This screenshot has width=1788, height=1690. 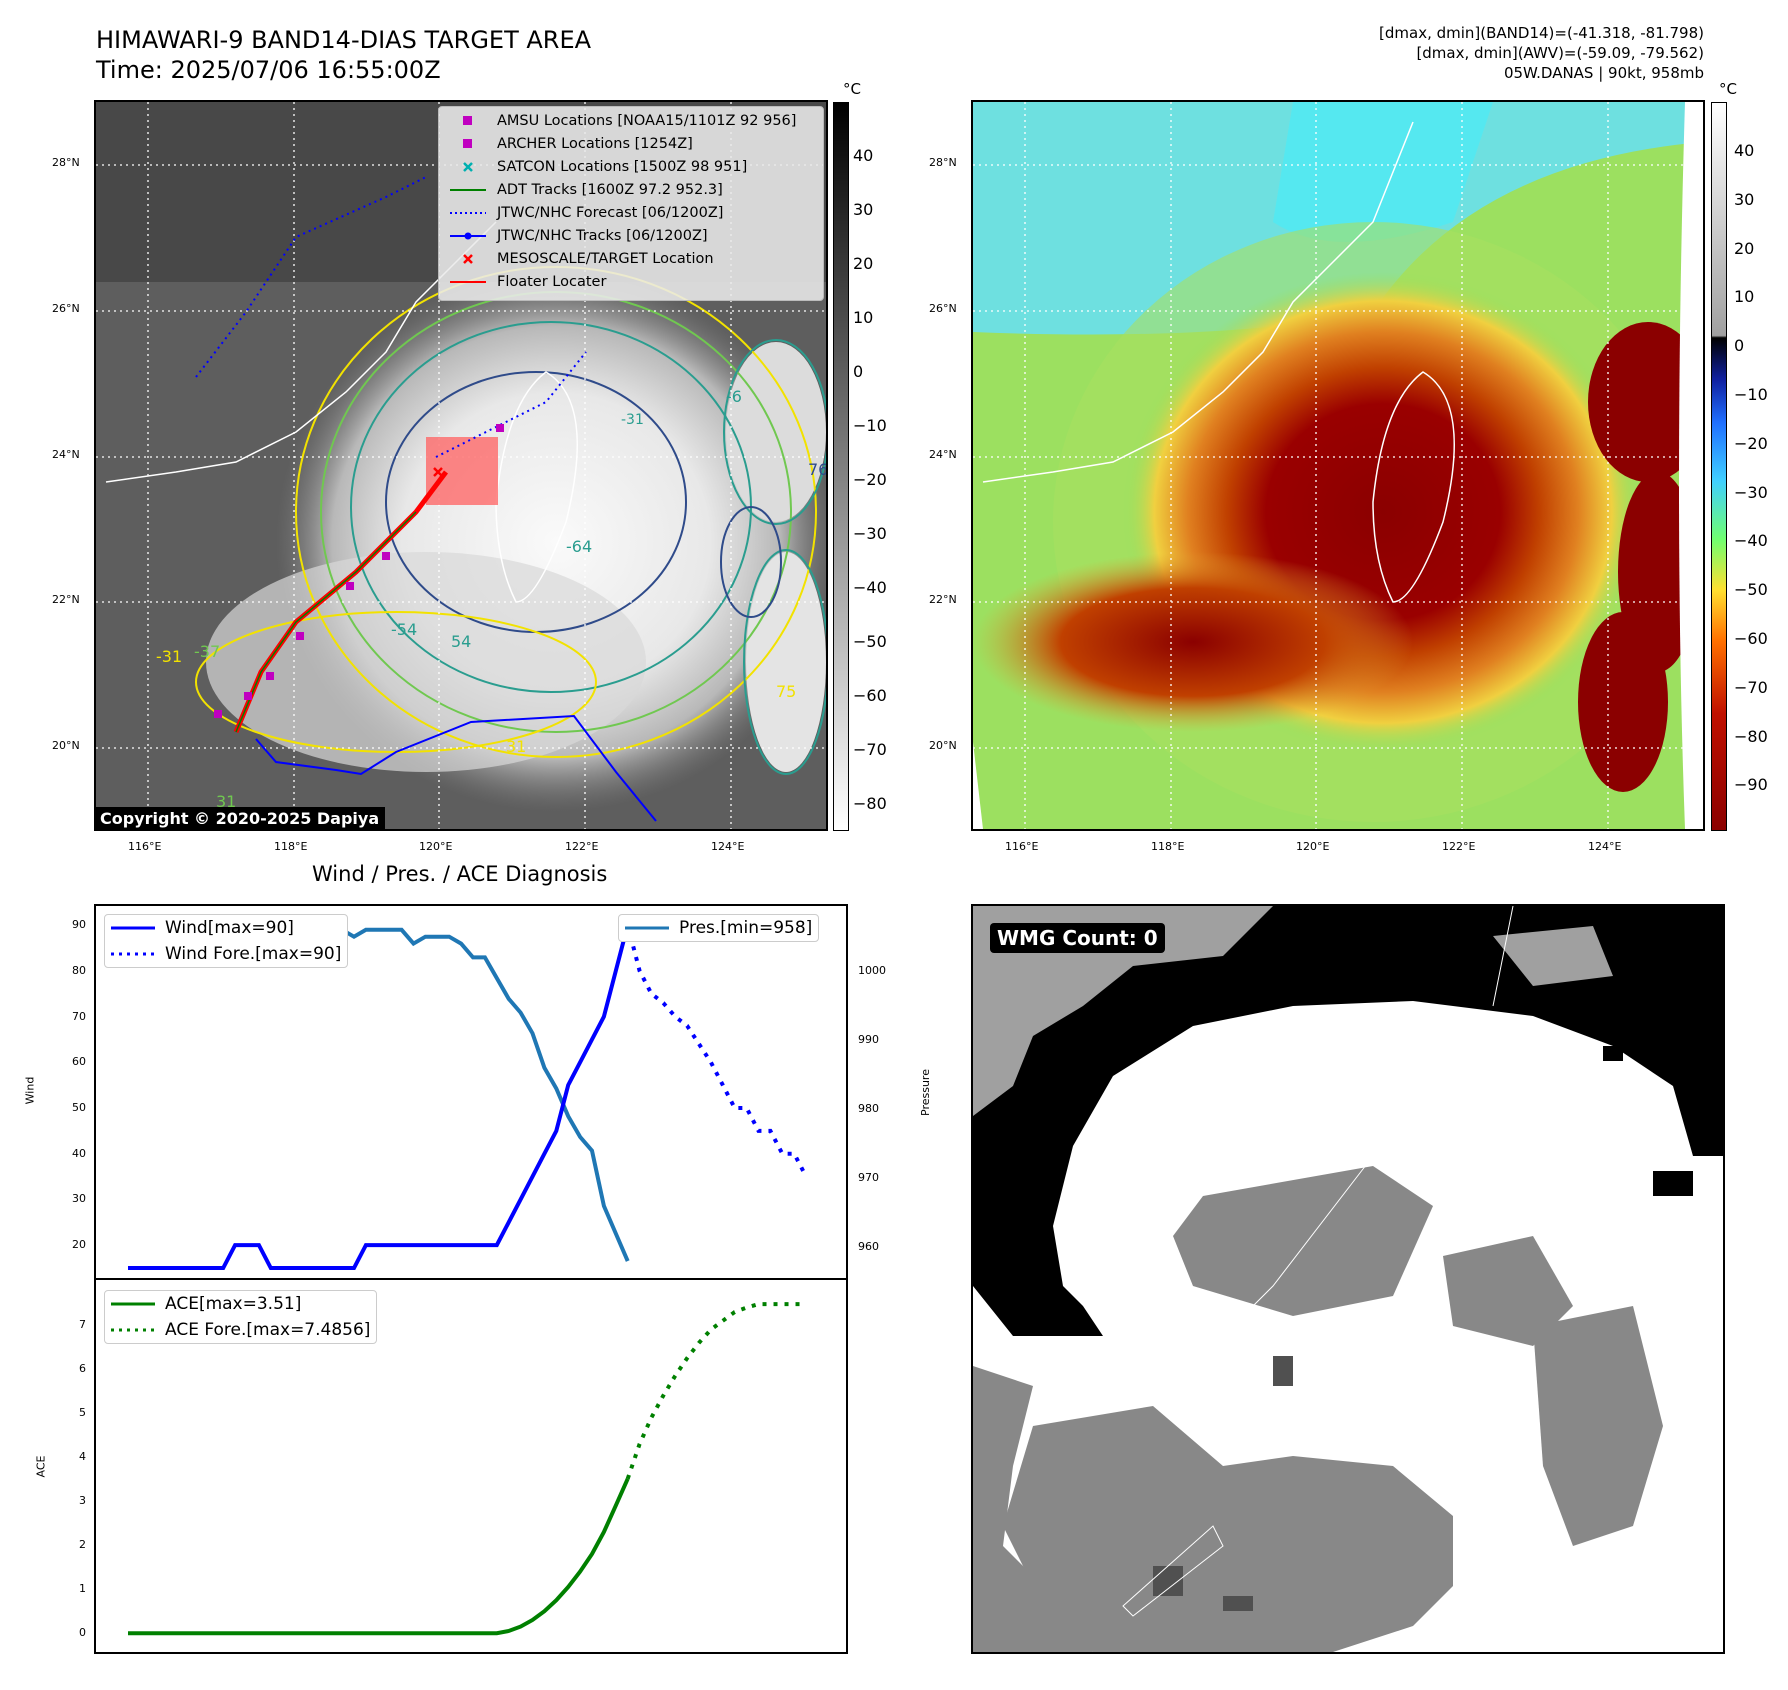 I want to click on axis-tick-label: 7, so click(x=82, y=1325).